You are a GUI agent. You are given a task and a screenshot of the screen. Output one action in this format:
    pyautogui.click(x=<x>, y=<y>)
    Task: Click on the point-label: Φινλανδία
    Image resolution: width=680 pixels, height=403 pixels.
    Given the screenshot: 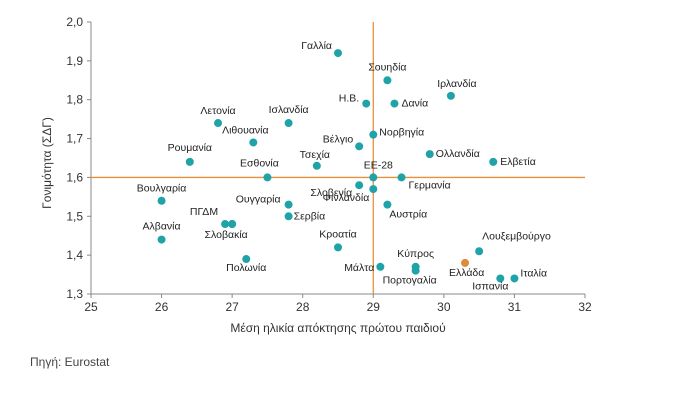 What is the action you would take?
    pyautogui.click(x=346, y=198)
    